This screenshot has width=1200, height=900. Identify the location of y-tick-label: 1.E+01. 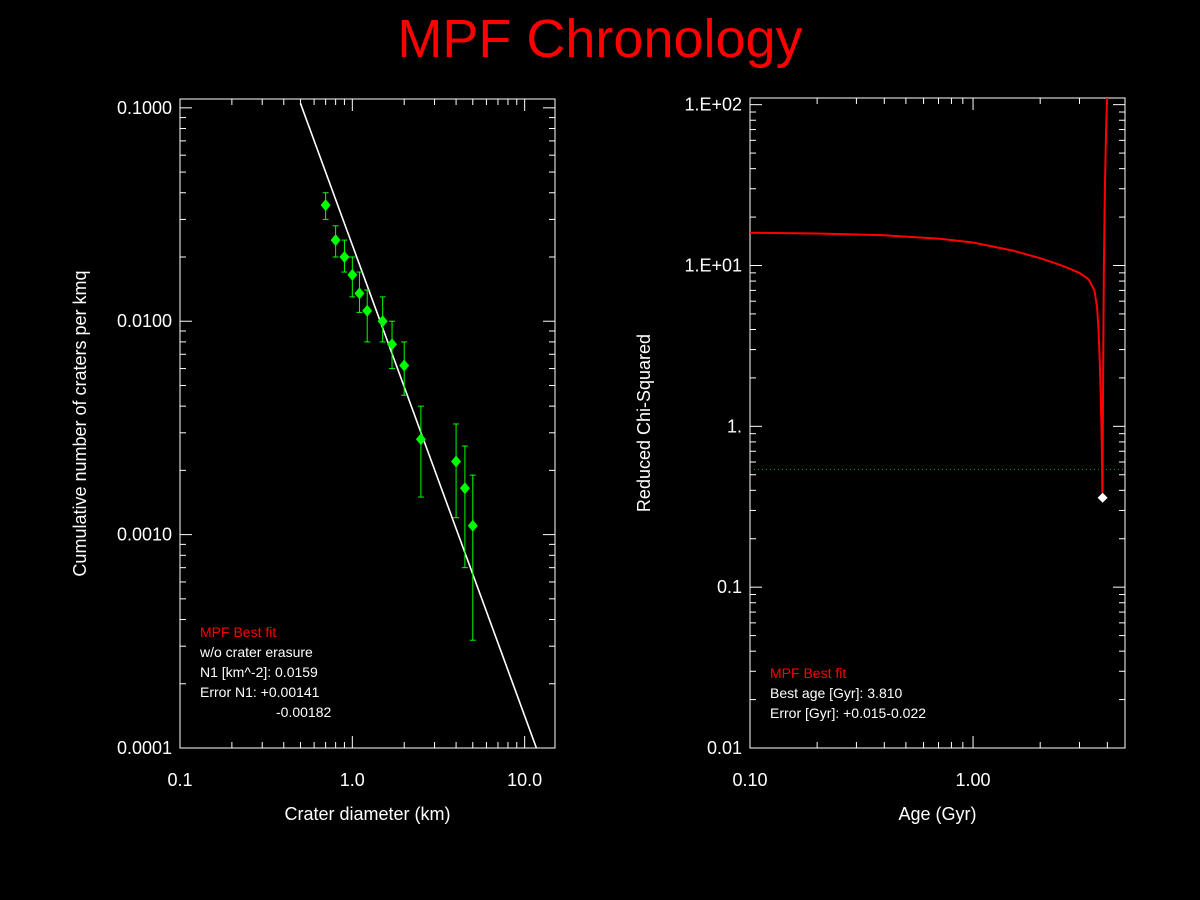
(713, 265).